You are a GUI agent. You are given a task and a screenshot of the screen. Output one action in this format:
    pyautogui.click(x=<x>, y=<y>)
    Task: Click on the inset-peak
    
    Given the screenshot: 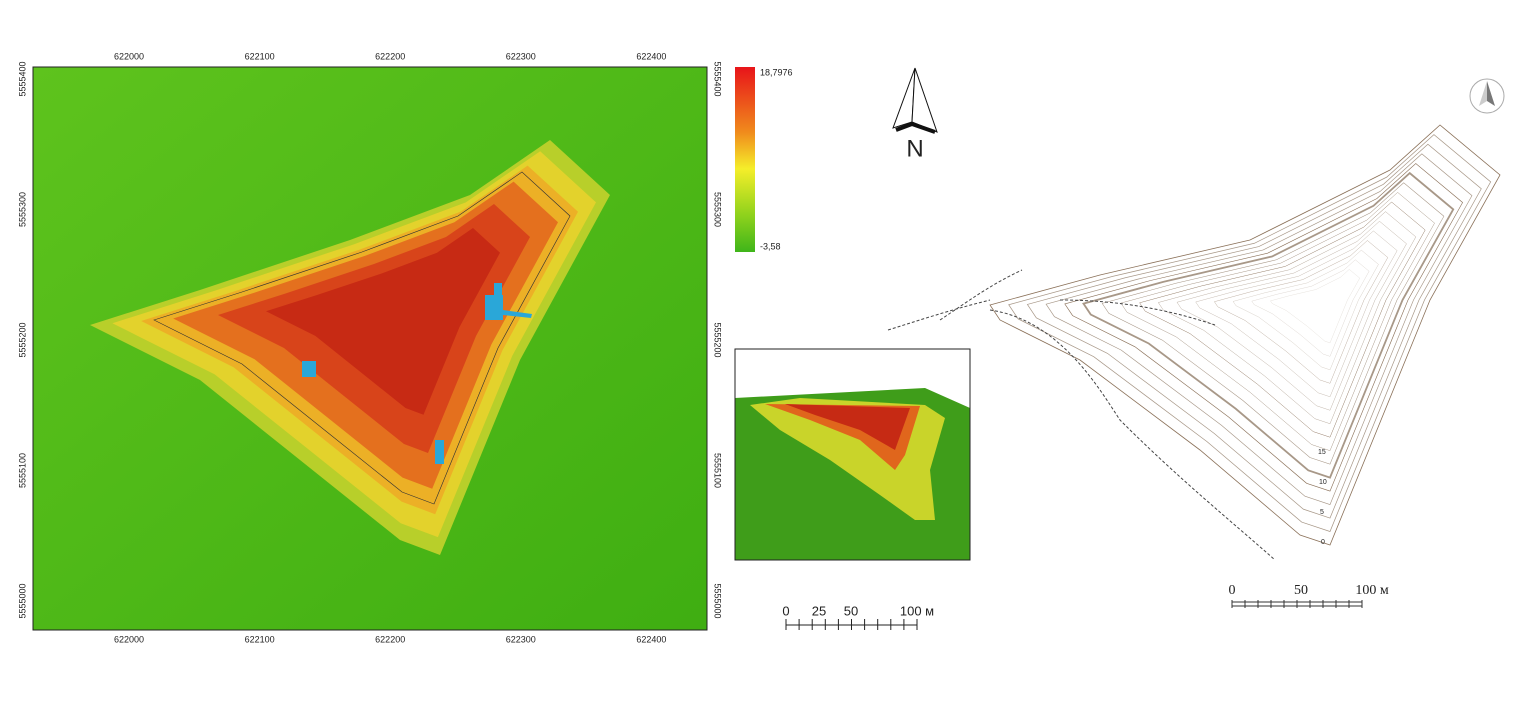 What is the action you would take?
    pyautogui.click(x=847, y=427)
    